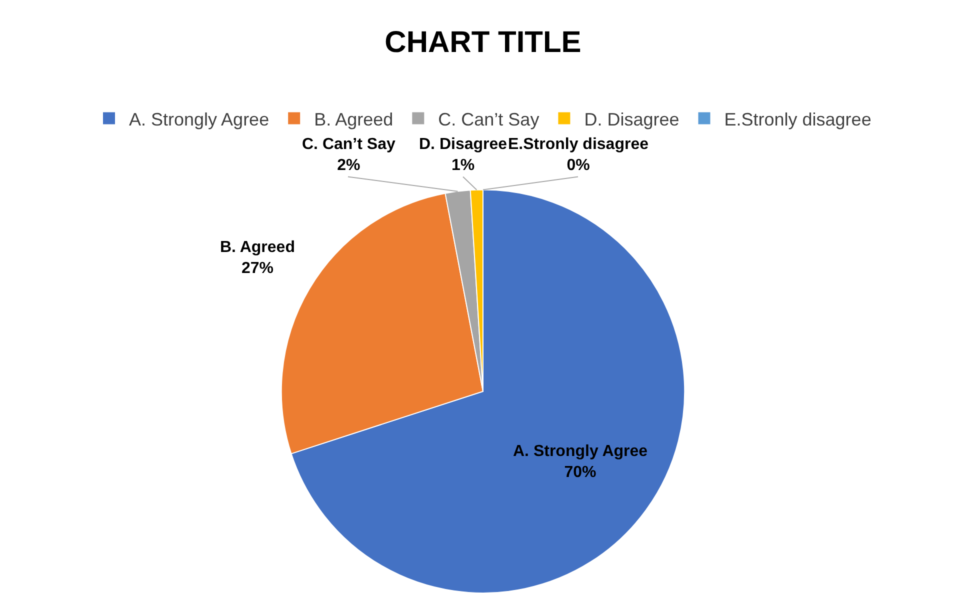 This screenshot has width=966, height=593. I want to click on category-label: E.Stronly disagree, so click(578, 144).